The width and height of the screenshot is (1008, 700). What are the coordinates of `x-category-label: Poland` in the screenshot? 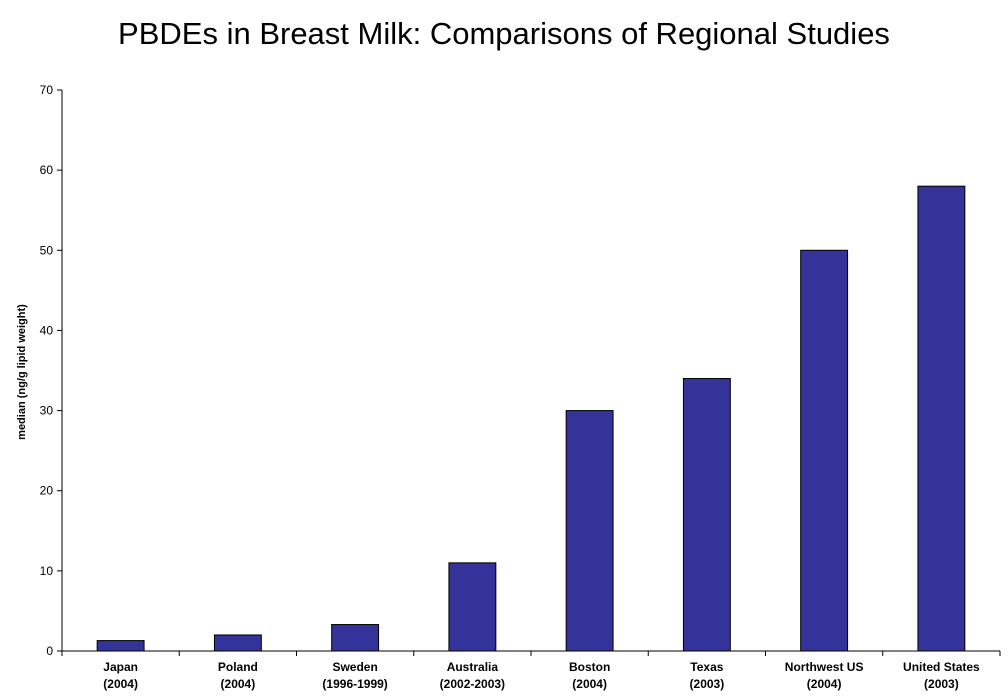 It's located at (238, 667).